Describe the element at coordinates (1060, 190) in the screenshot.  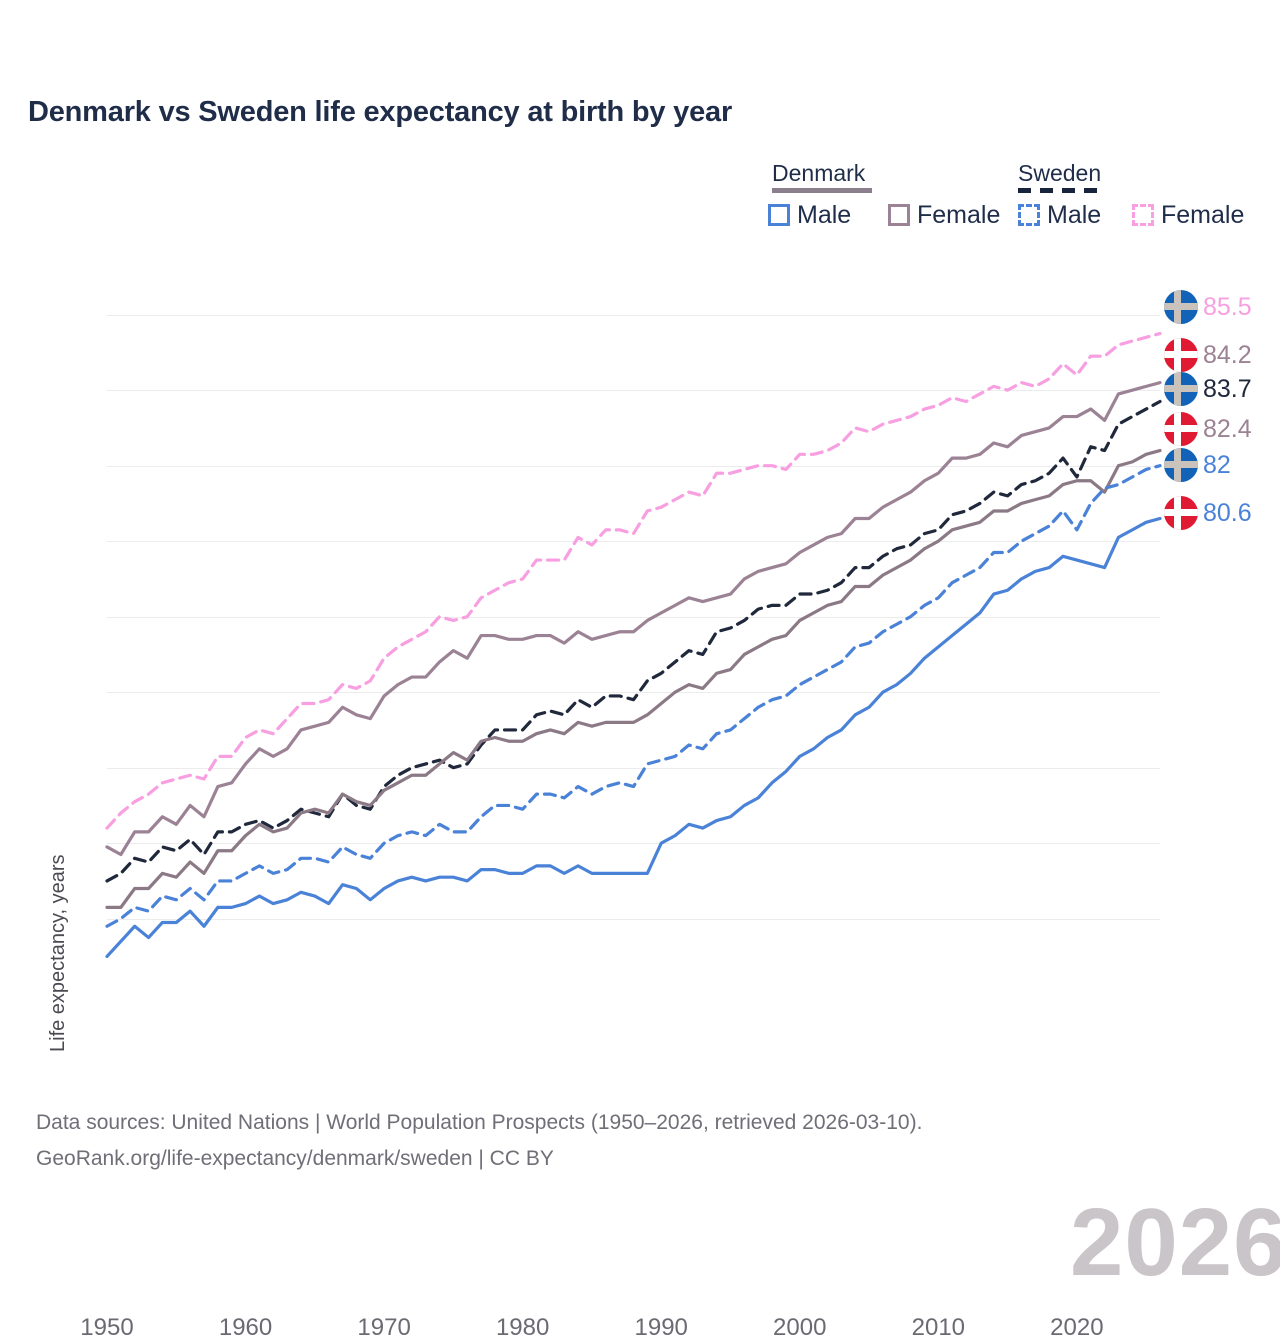
I see `legend-sweden-rule` at that location.